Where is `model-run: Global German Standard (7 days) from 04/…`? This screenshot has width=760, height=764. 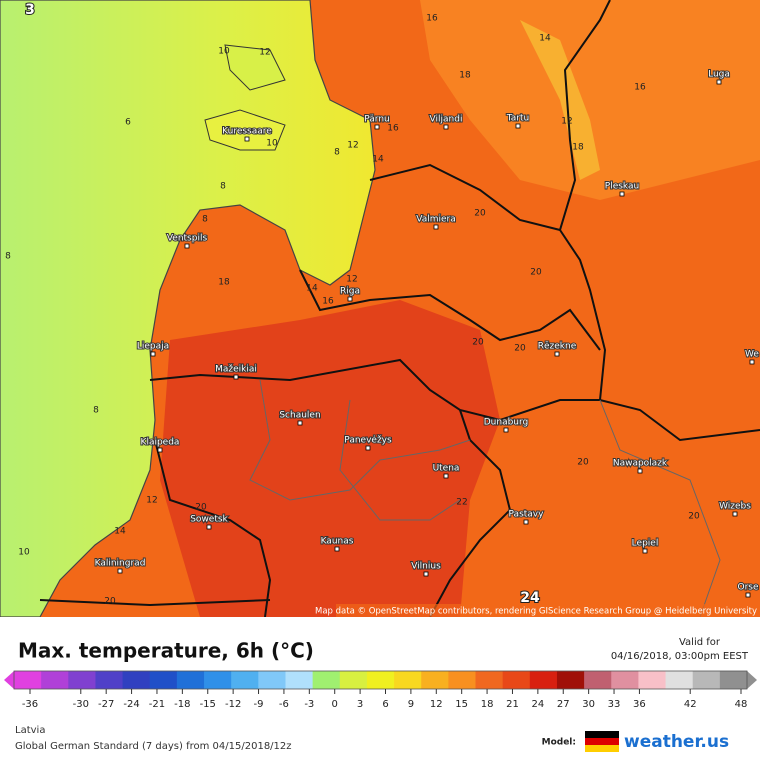 model-run: Global German Standard (7 days) from 04/… is located at coordinates (153, 746).